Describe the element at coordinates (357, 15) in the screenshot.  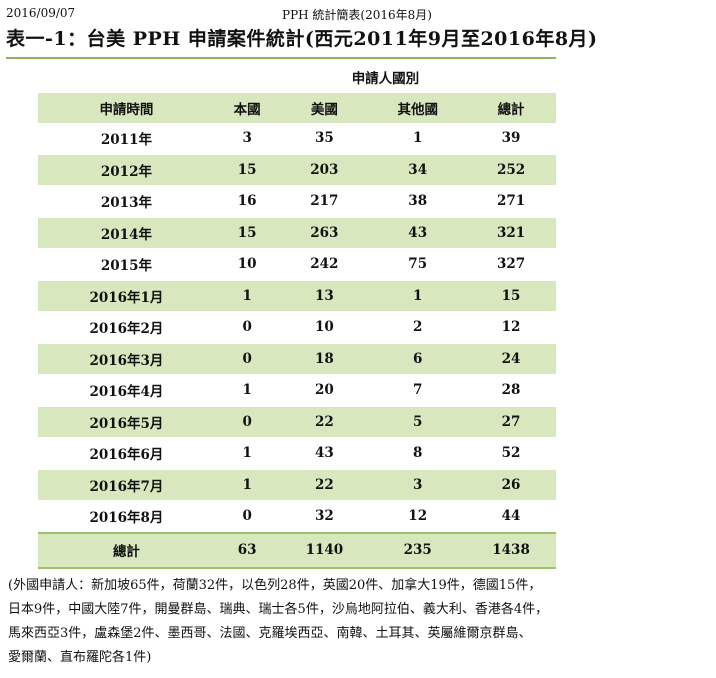
I see `header-doc-title: PPH 統計簡表(2016年8月)` at that location.